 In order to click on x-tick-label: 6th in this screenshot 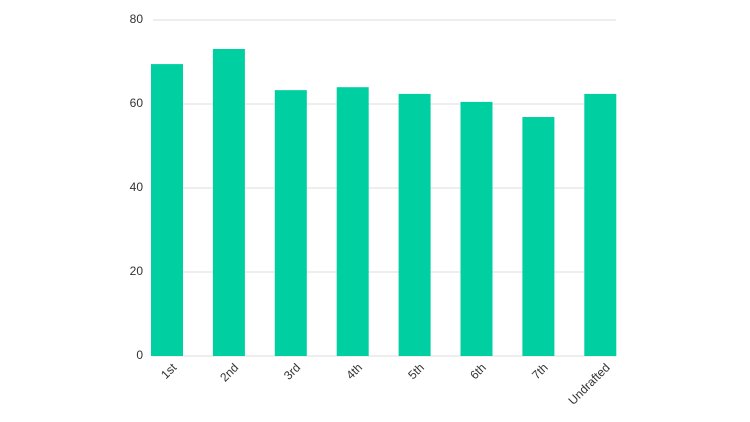, I will do `click(478, 371)`.